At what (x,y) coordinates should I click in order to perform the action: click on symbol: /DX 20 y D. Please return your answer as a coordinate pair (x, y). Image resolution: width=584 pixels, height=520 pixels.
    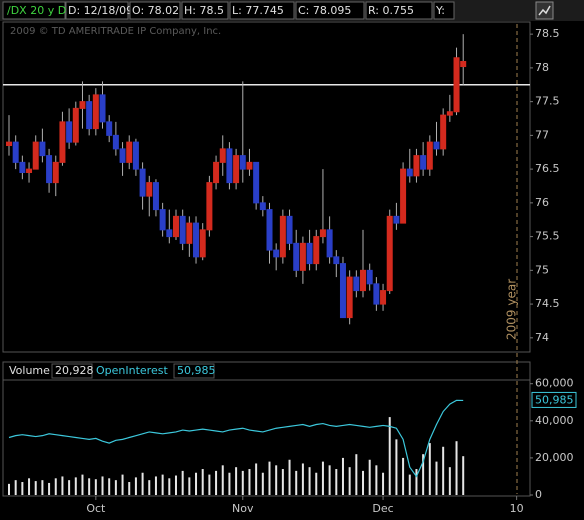
    Looking at the image, I should click on (36, 10).